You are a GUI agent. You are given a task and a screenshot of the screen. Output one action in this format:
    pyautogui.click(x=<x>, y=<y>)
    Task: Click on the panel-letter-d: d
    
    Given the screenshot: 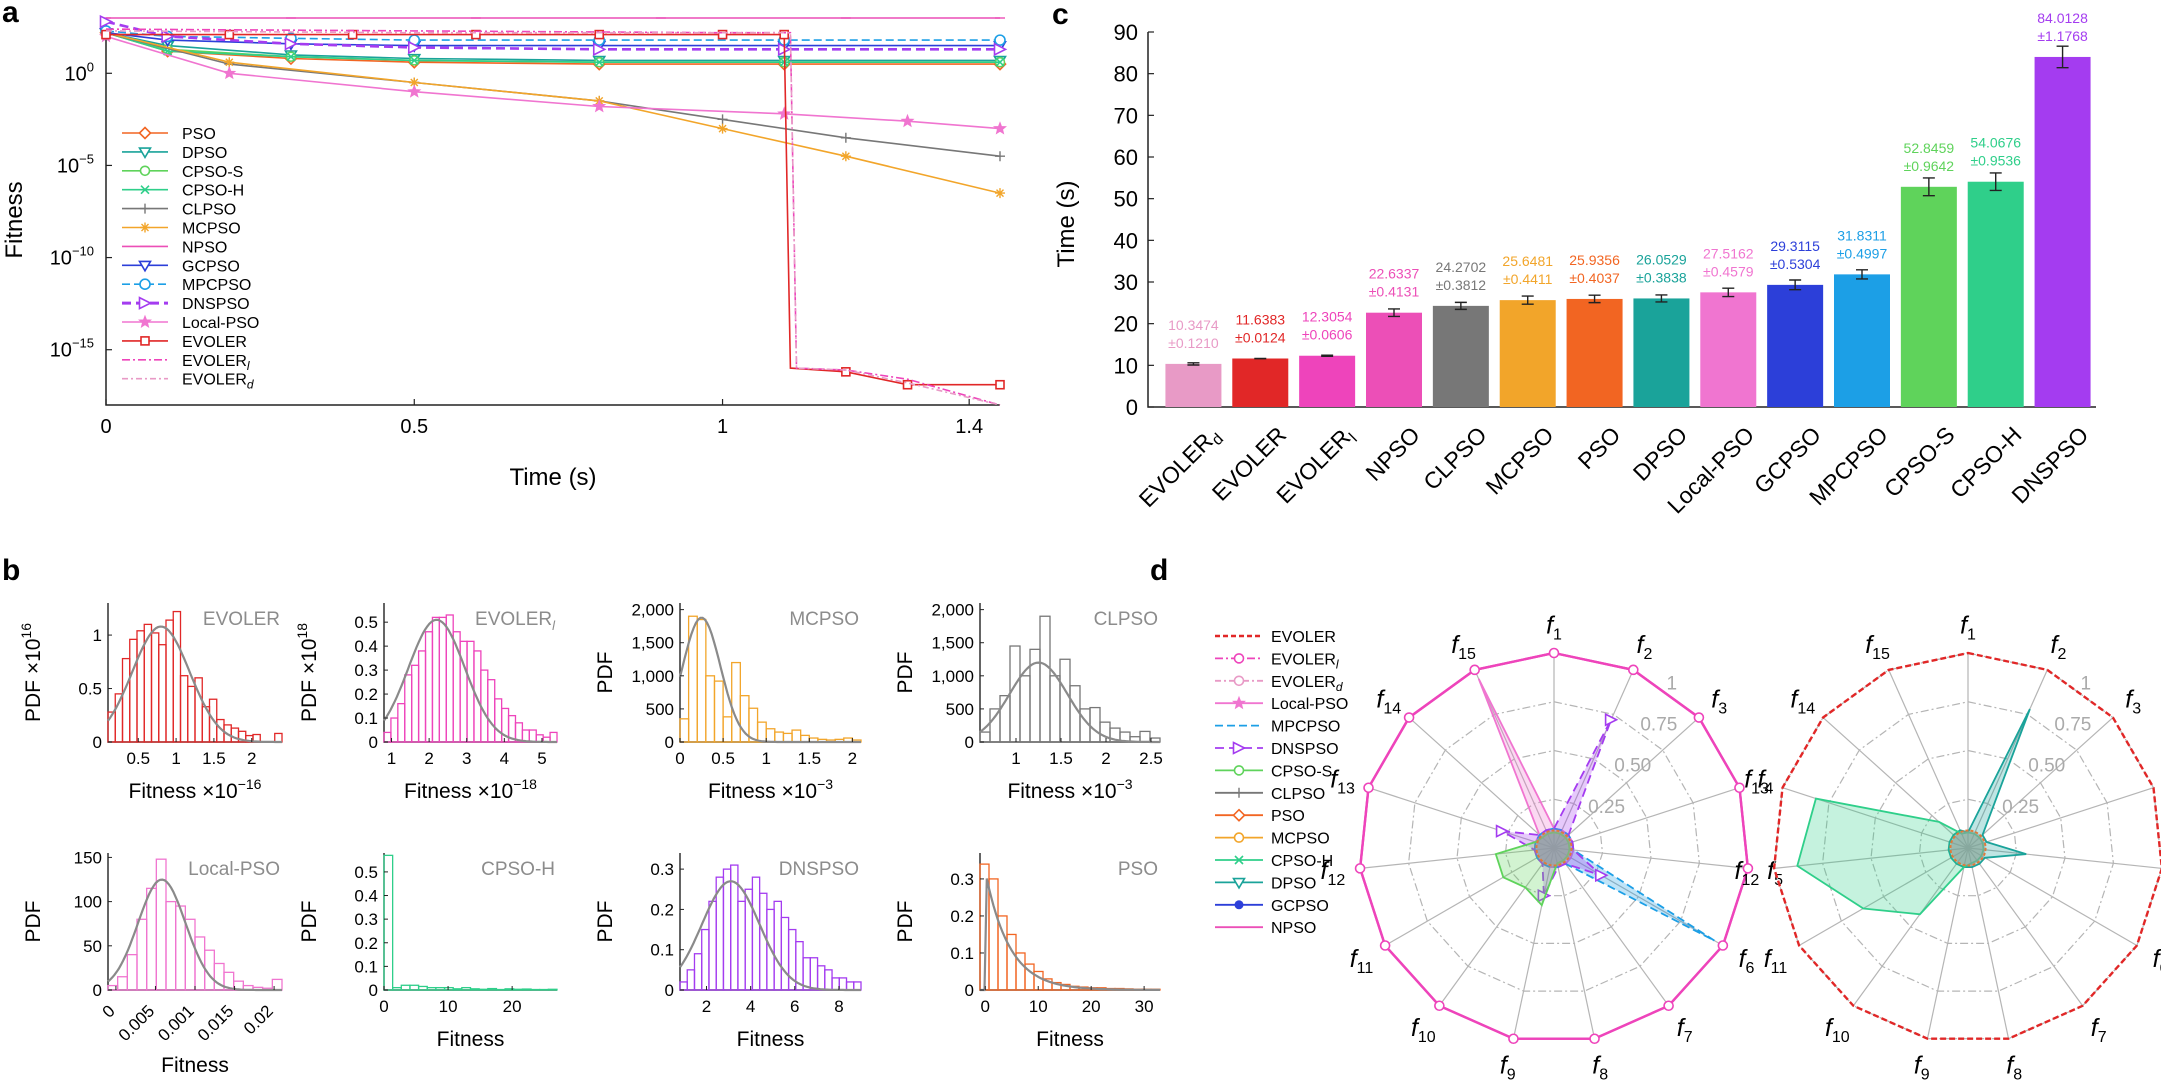 What is the action you would take?
    pyautogui.click(x=1159, y=570)
    